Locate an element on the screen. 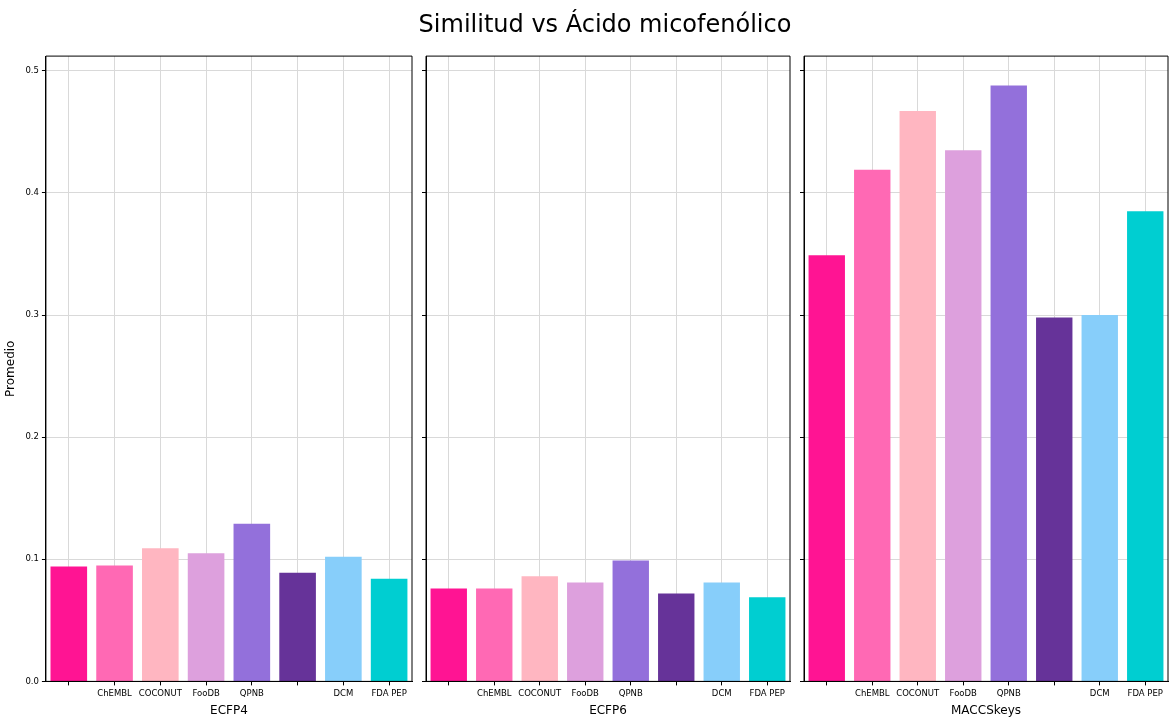 Image resolution: width=1172 pixels, height=722 pixels. y-tick-label: 0.5 is located at coordinates (32, 69).